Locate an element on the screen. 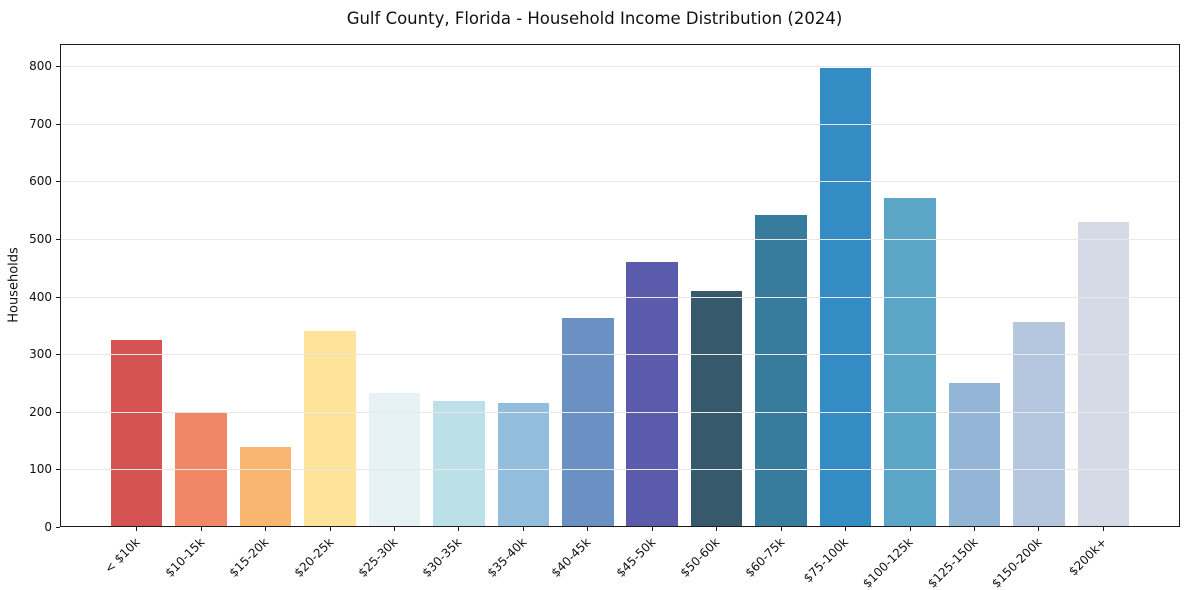  bar-30-35k is located at coordinates (459, 464).